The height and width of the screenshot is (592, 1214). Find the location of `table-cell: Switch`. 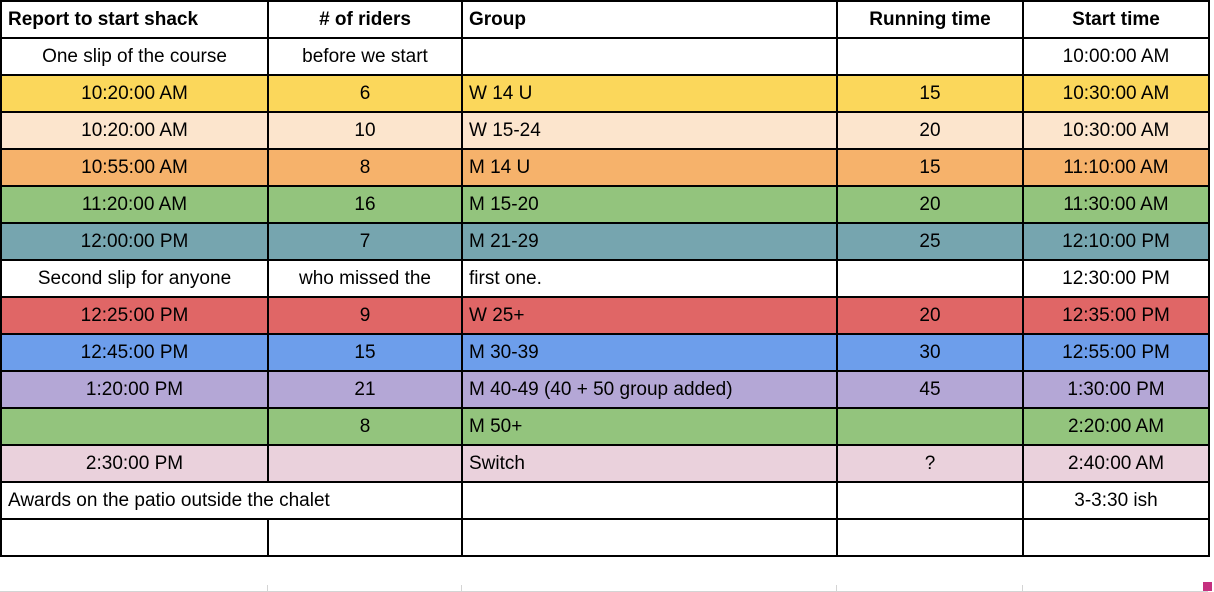

table-cell: Switch is located at coordinates (649, 463).